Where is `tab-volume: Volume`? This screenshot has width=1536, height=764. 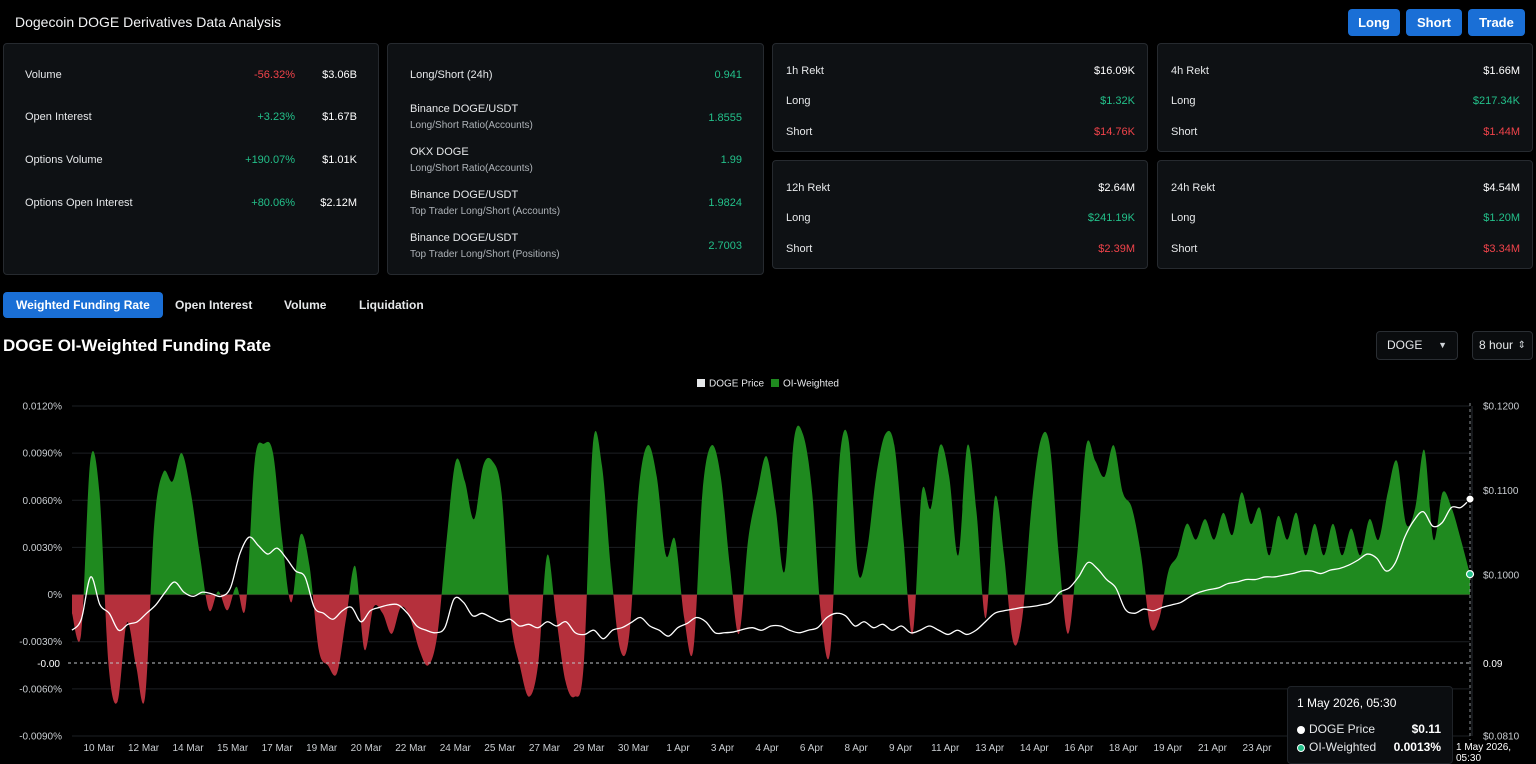 tab-volume: Volume is located at coordinates (305, 305).